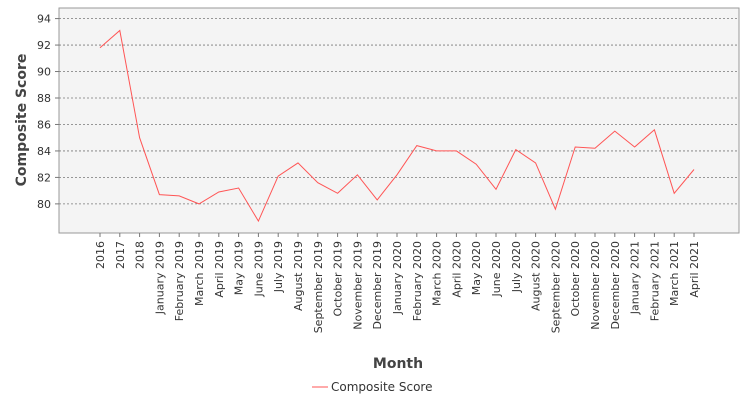  What do you see at coordinates (694, 269) in the screenshot?
I see `x-tick-label: April 2021` at bounding box center [694, 269].